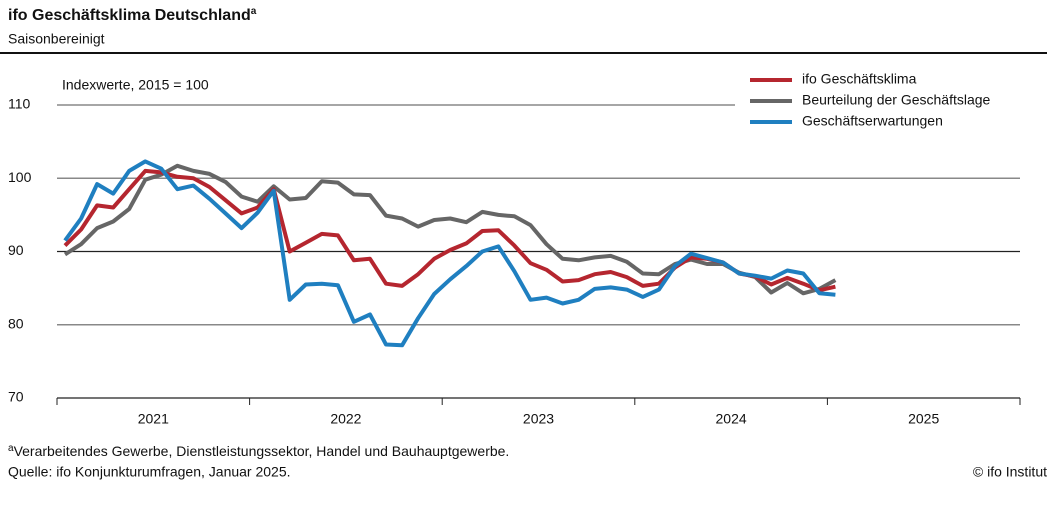  What do you see at coordinates (254, 11) in the screenshot?
I see `title-marker: a` at bounding box center [254, 11].